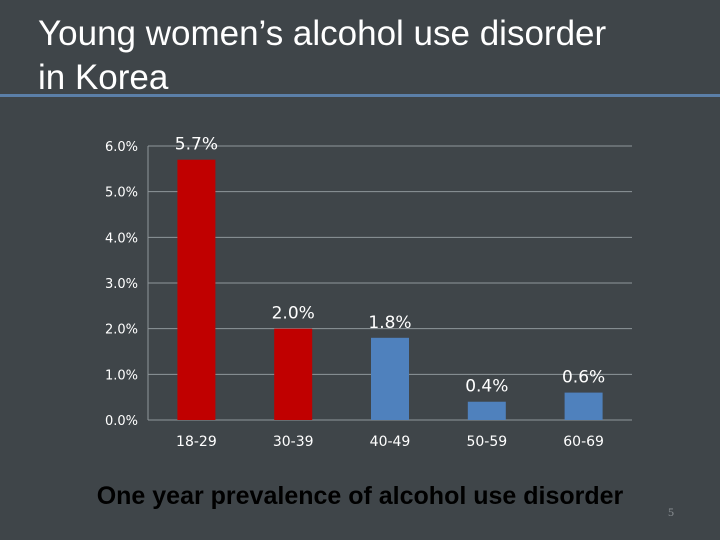 The image size is (720, 540). I want to click on y-tick-label: 1.0%, so click(121, 375).